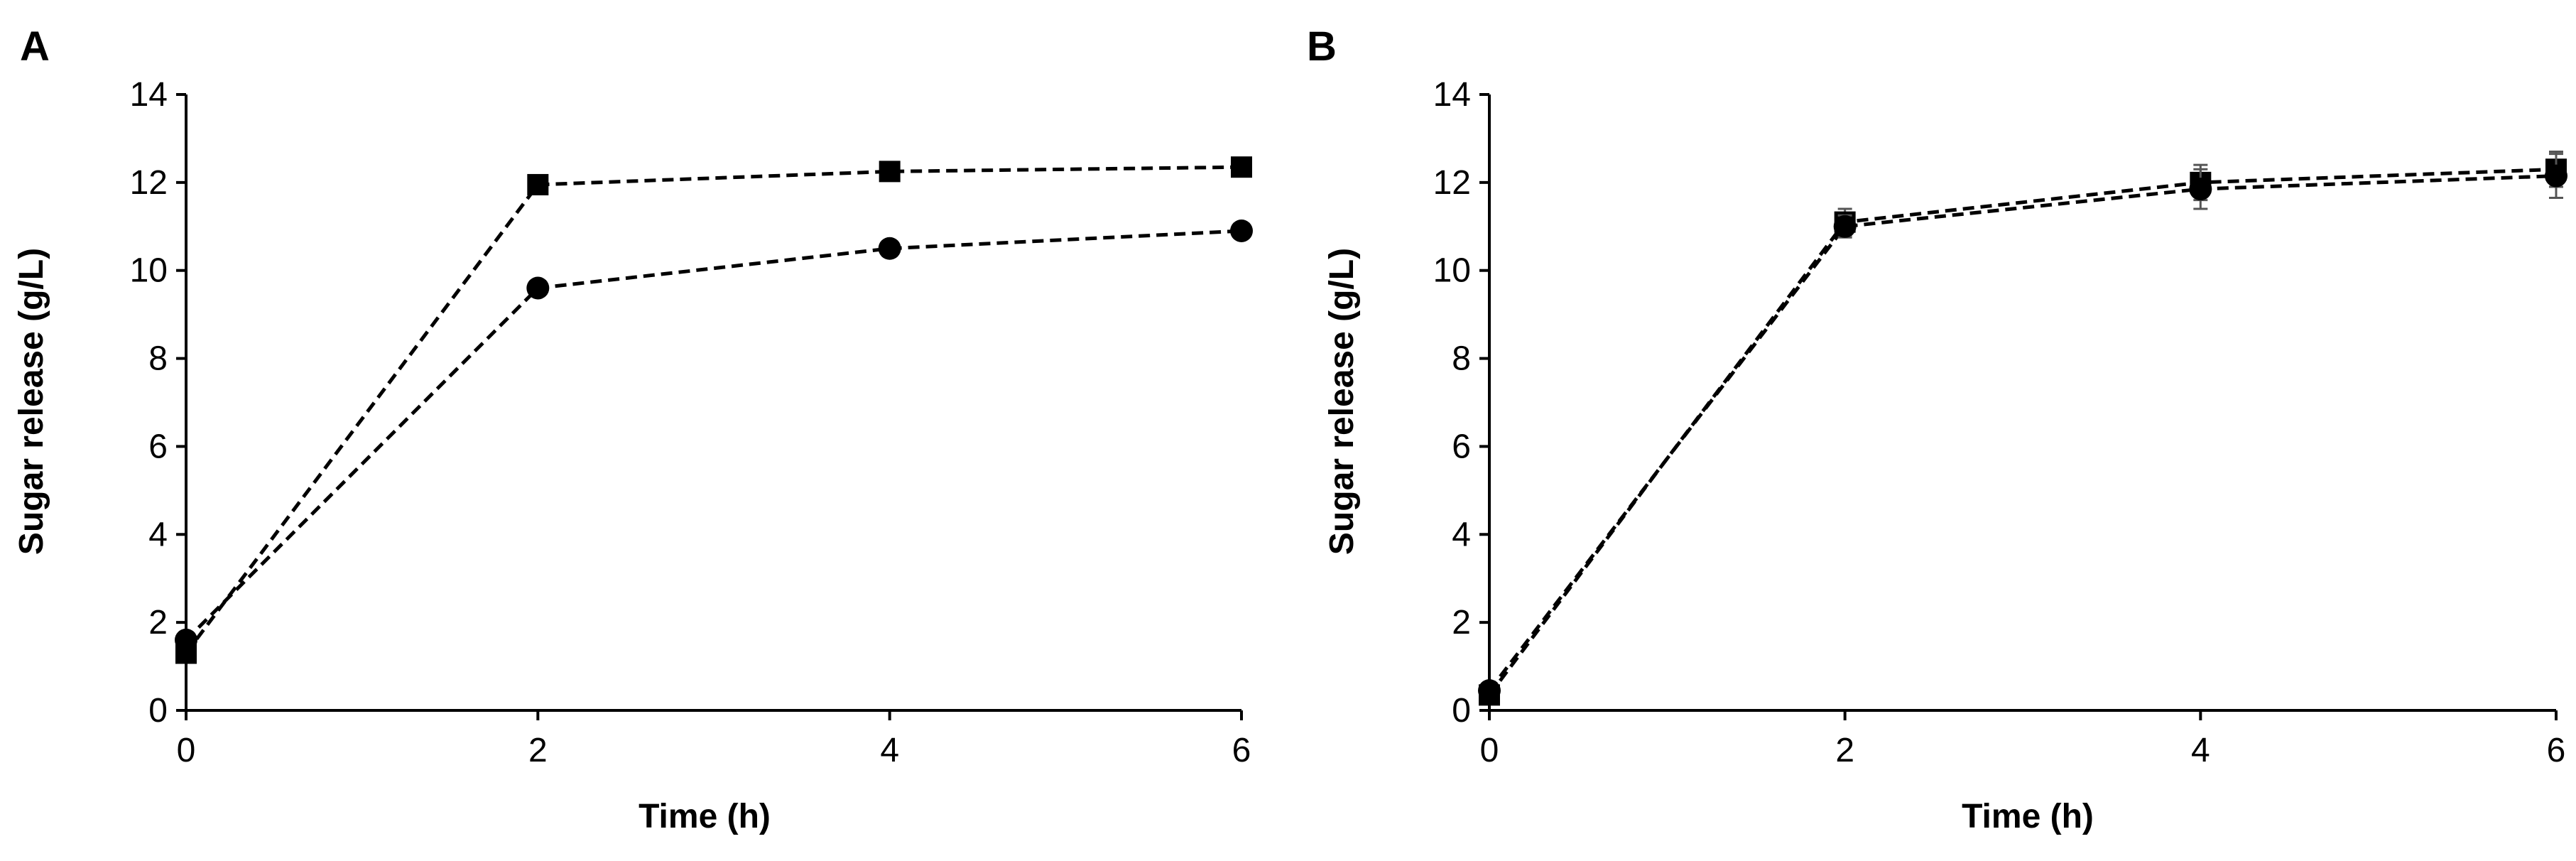  Describe the element at coordinates (1322, 46) in the screenshot. I see `panel-letter: B` at that location.